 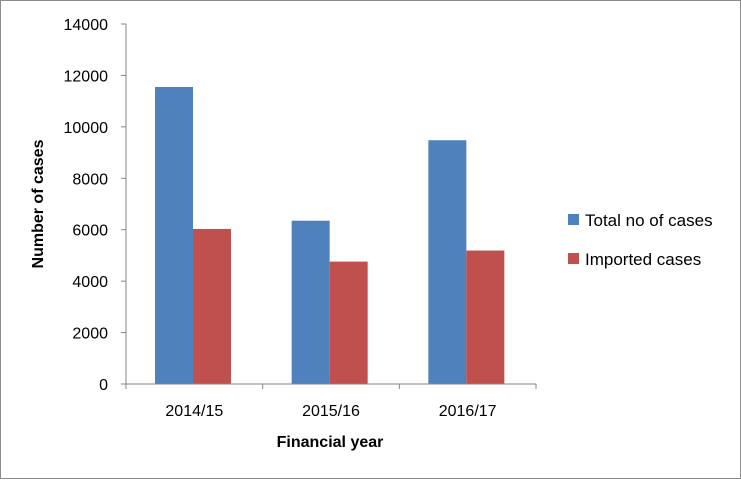 What do you see at coordinates (90, 231) in the screenshot?
I see `y-tick-label: 6000` at bounding box center [90, 231].